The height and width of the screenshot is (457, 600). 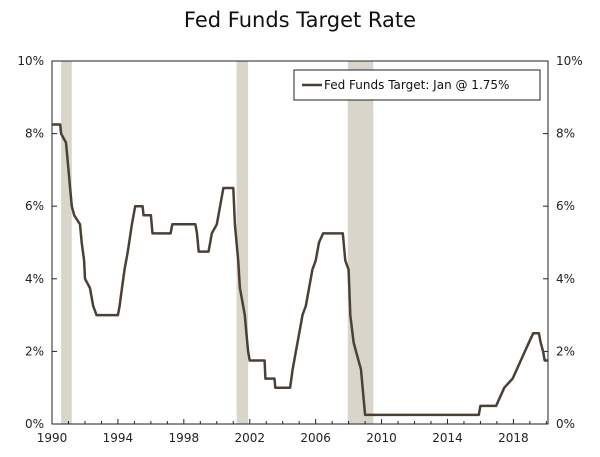 I want to click on y-tick-label-right: 8%, so click(x=565, y=134).